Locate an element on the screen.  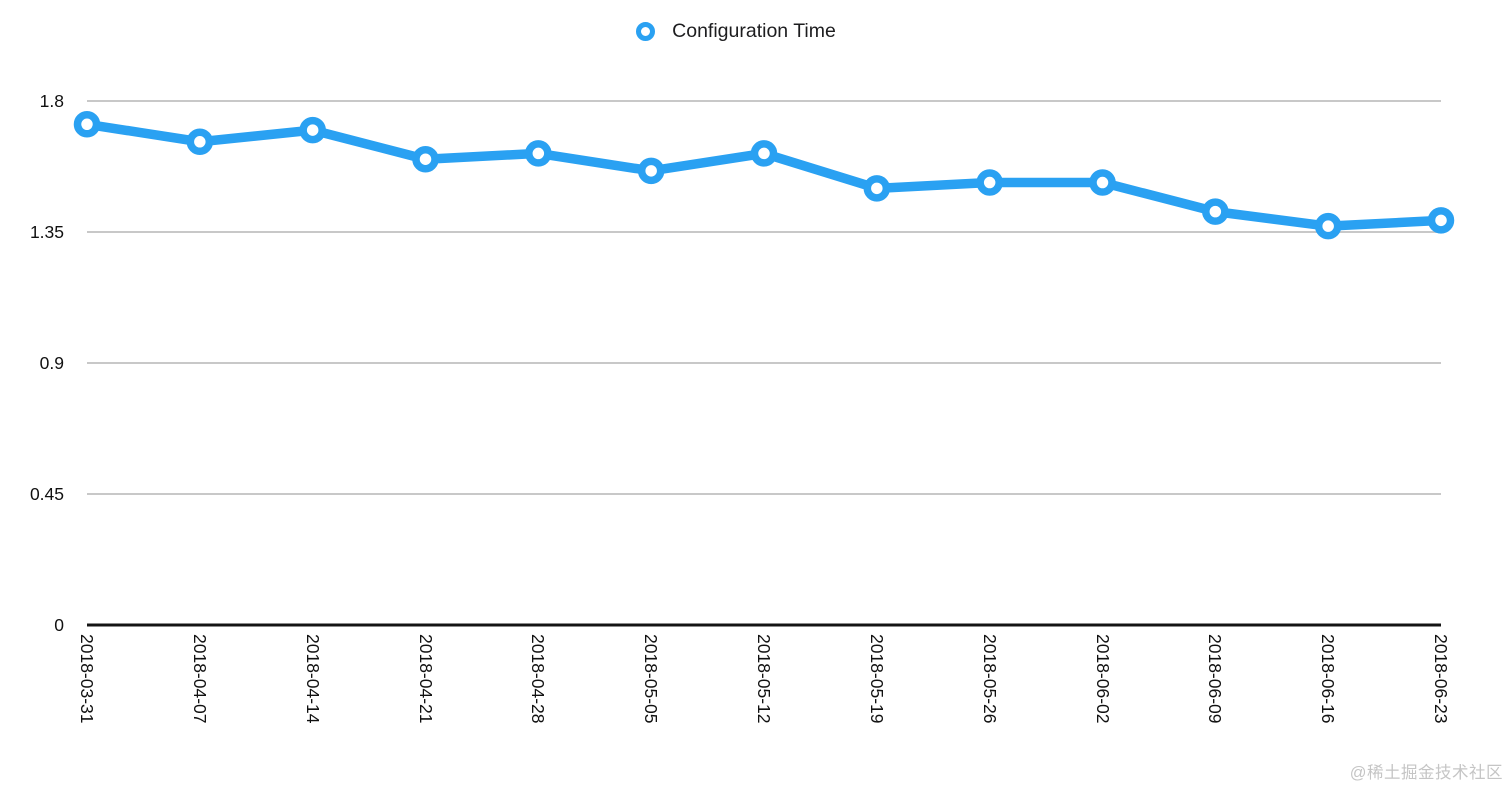
y-tick-label: 0 is located at coordinates (59, 625).